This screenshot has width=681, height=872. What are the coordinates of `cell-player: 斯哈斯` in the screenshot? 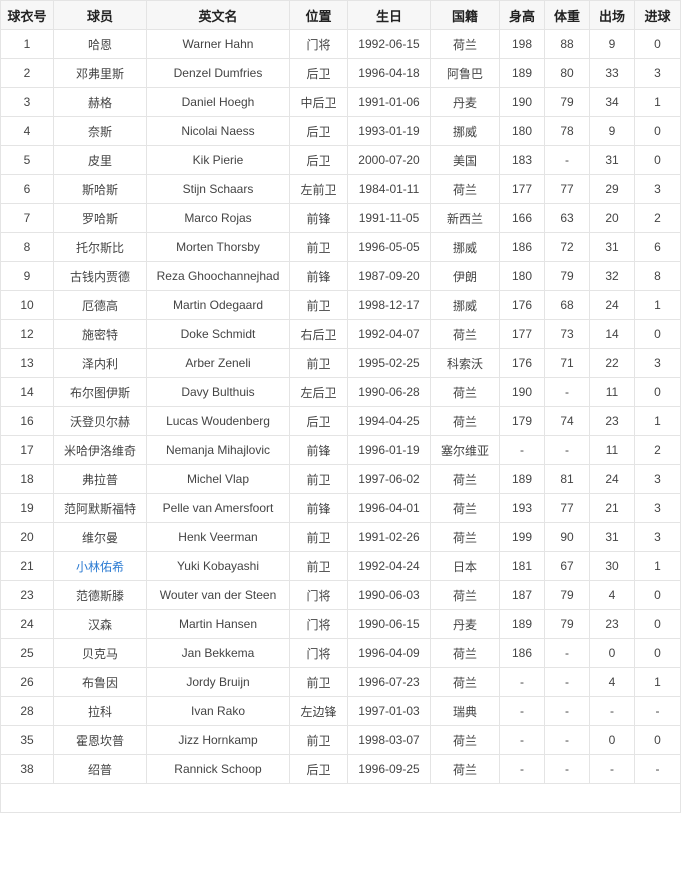 It's located at (100, 189).